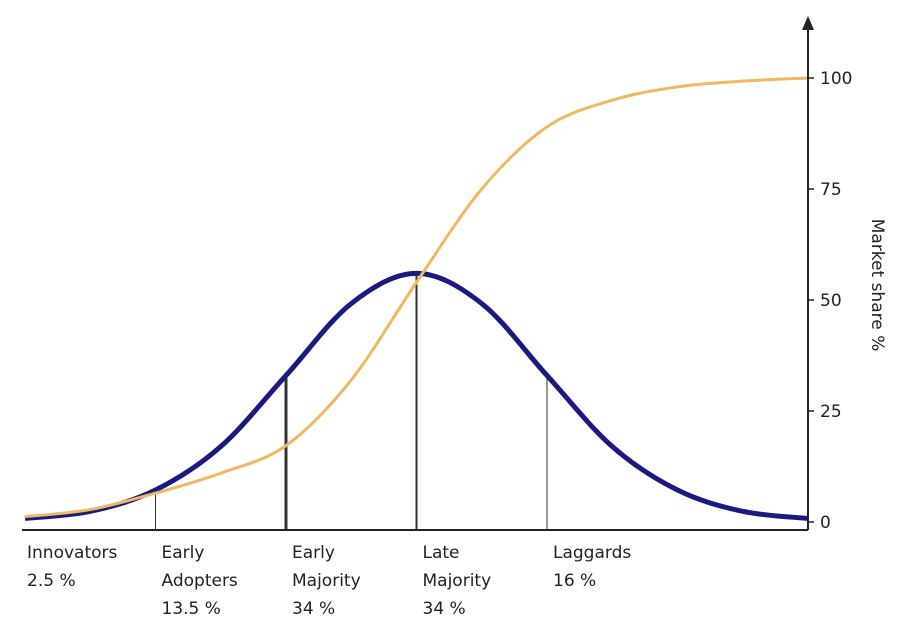 This screenshot has height=640, width=918. What do you see at coordinates (877, 285) in the screenshot?
I see `y-axis-title: Market share %` at bounding box center [877, 285].